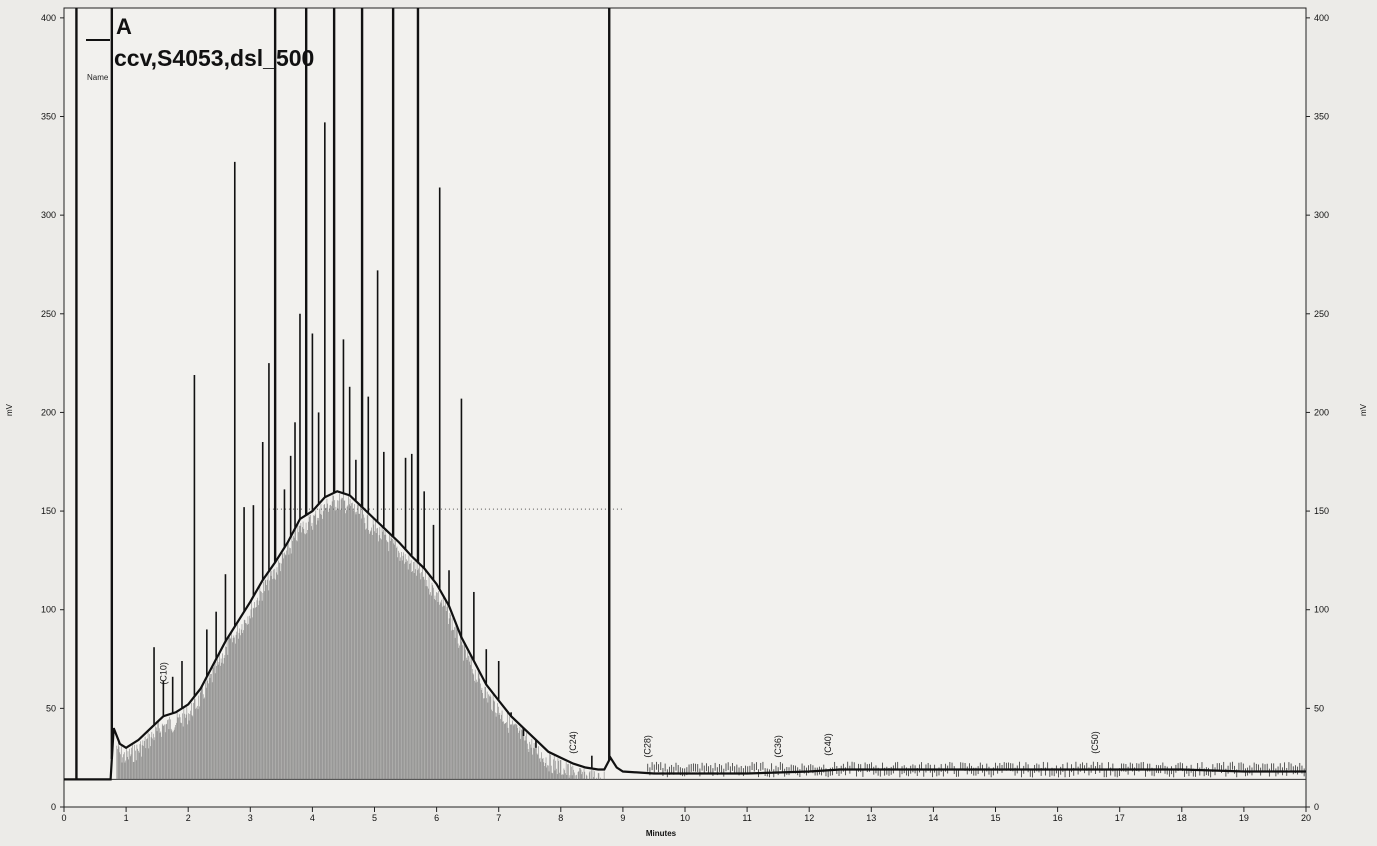 The height and width of the screenshot is (846, 1377). I want to click on x-tick-label: 4, so click(312, 818).